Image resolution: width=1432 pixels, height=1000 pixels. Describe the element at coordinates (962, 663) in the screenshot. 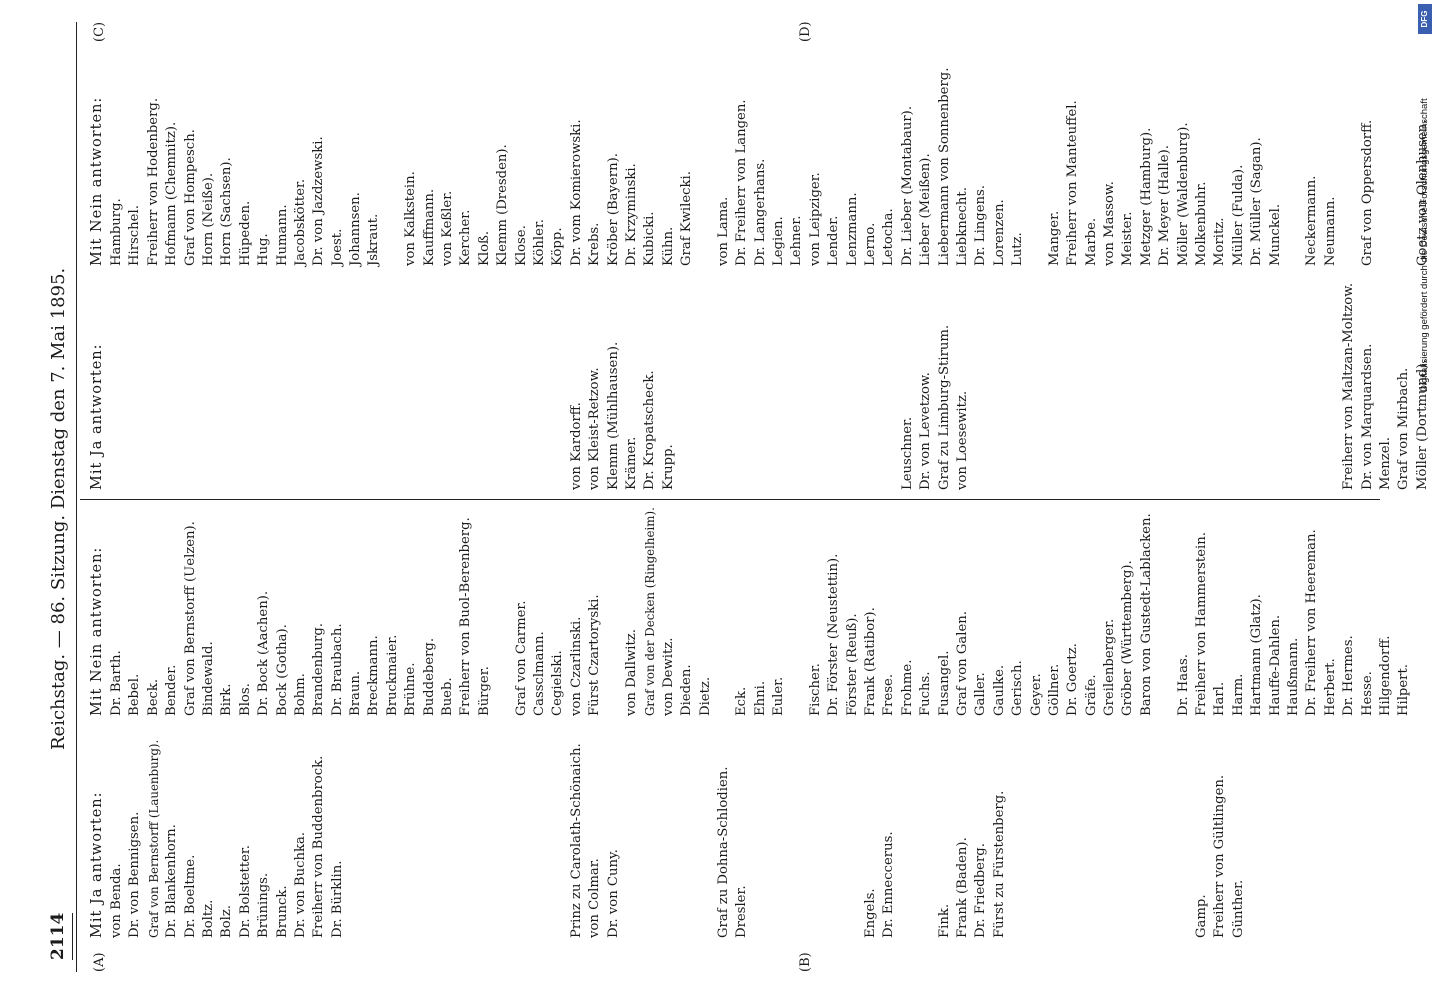

I see `list-item: Graf von Galen.` at that location.